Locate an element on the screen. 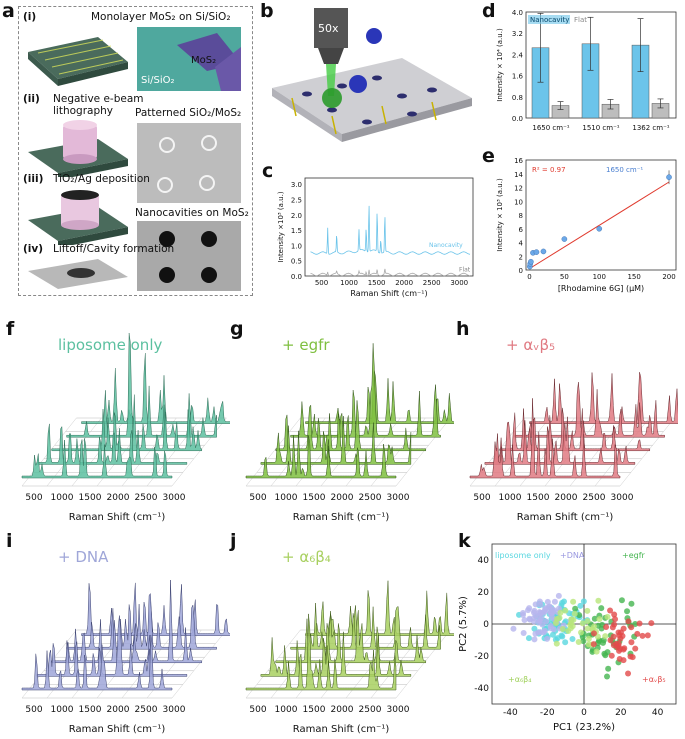 This screenshot has width=685, height=739. micro-title-nanocavities: Nanocavities on MoS₂ is located at coordinates (192, 213).